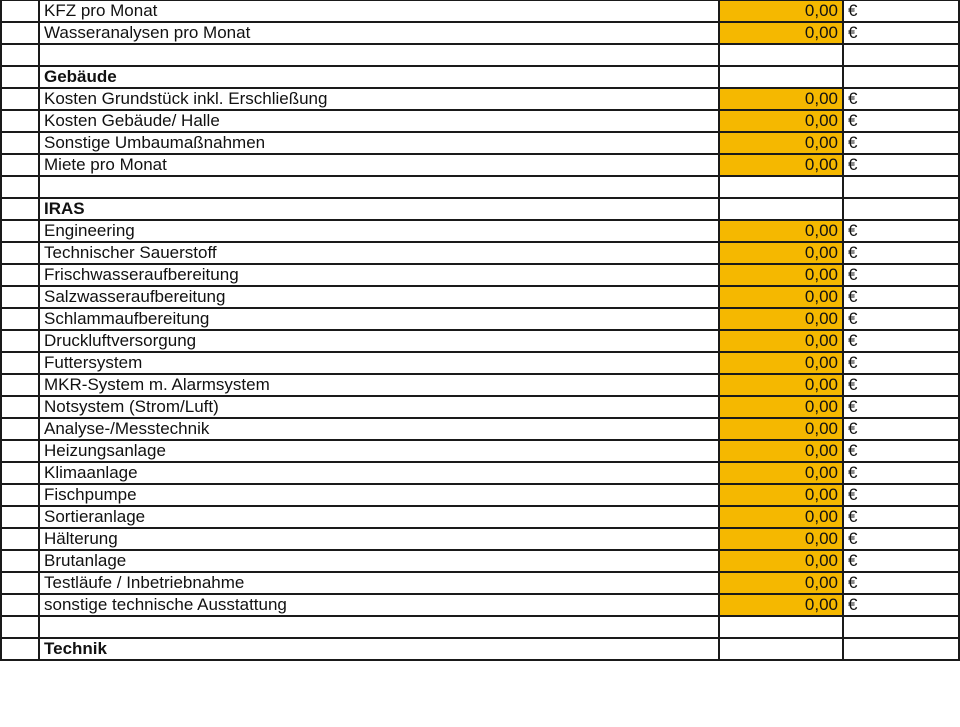 The width and height of the screenshot is (960, 727). What do you see at coordinates (379, 583) in the screenshot?
I see `item-label-cell: Testläufe / Inbetriebnahme` at bounding box center [379, 583].